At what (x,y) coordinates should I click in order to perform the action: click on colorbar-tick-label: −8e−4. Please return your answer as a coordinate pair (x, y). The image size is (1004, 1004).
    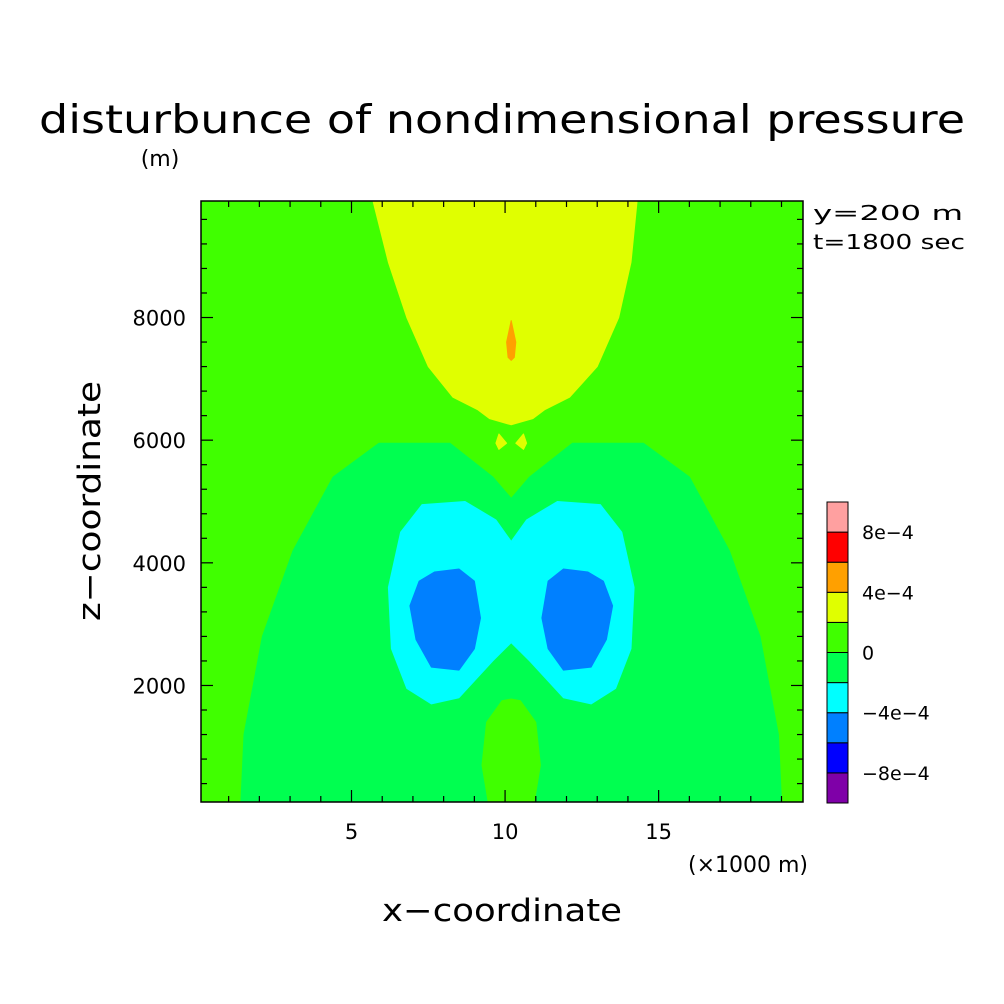
    Looking at the image, I should click on (896, 774).